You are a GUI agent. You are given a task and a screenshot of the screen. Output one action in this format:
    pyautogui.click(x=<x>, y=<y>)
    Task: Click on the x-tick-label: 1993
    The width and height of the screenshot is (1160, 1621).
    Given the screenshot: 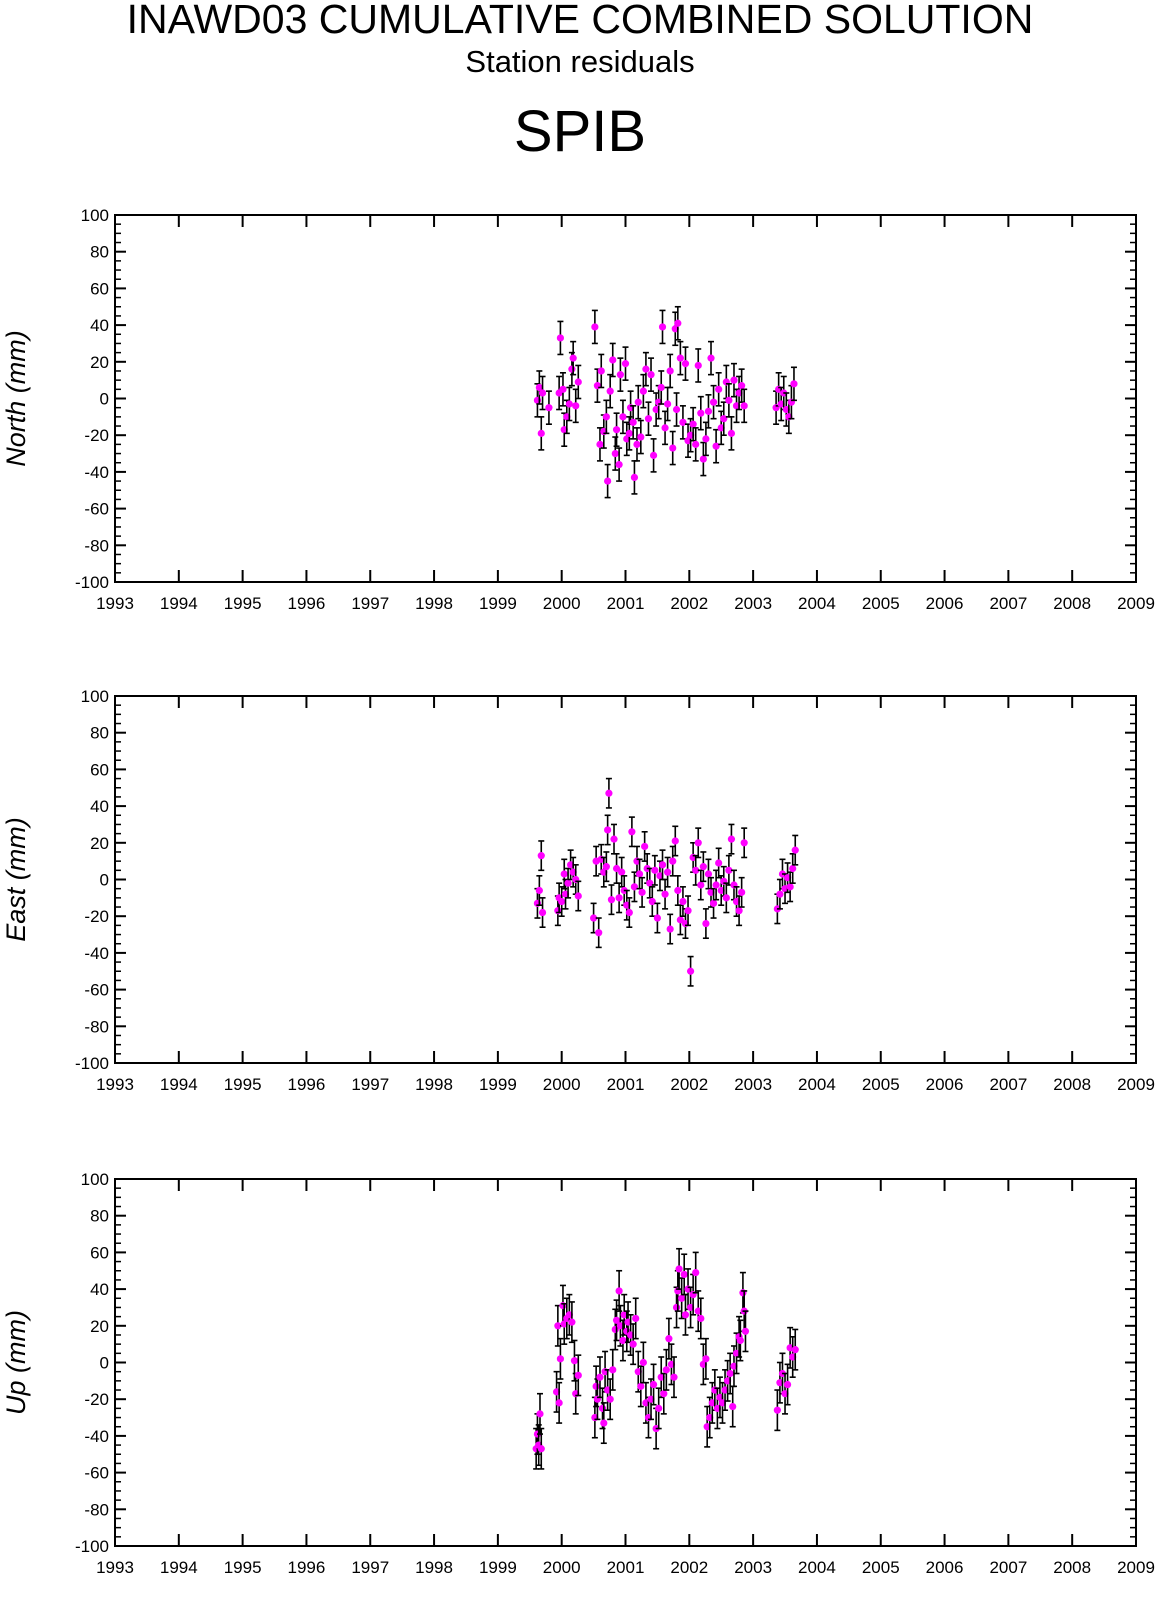 What is the action you would take?
    pyautogui.click(x=115, y=1084)
    